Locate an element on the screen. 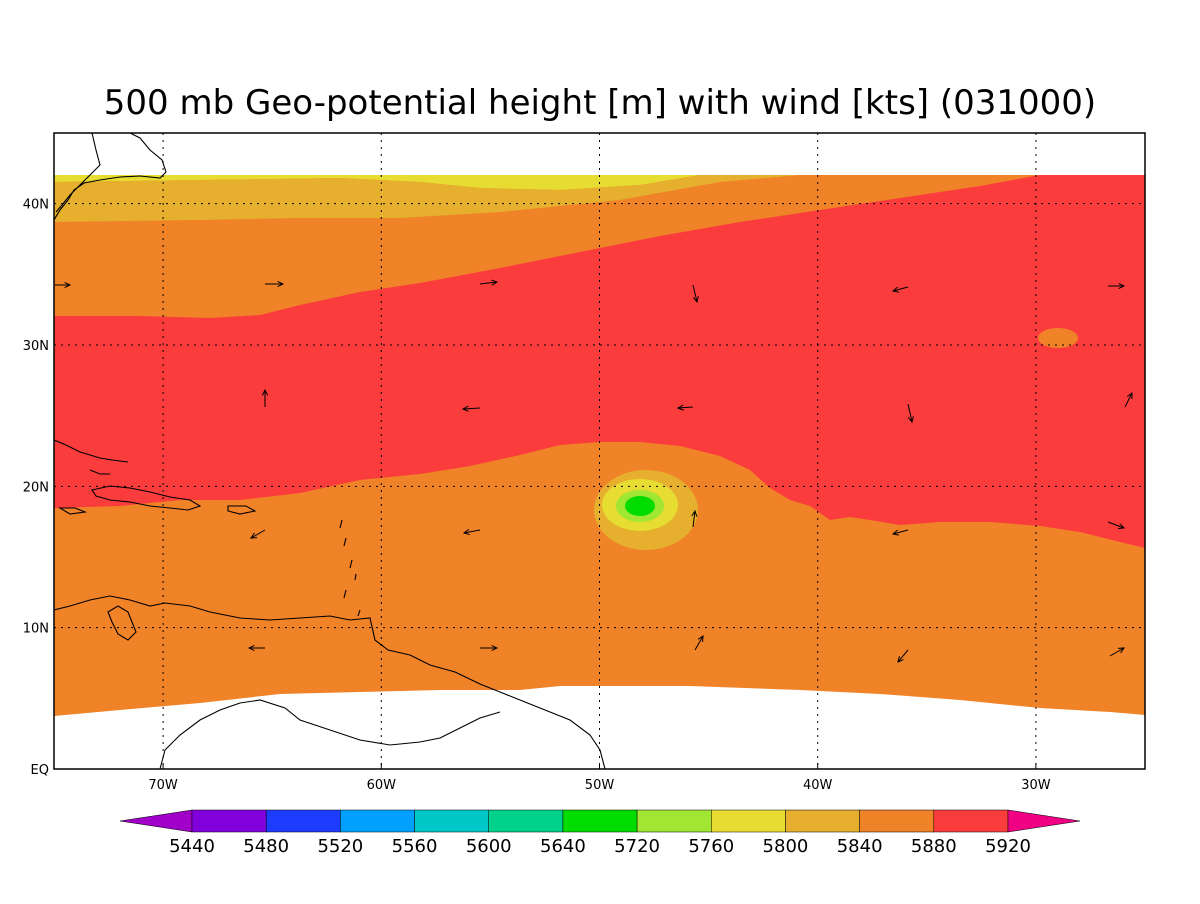 This screenshot has height=904, width=1200. y-tick-label: 40N is located at coordinates (36, 205).